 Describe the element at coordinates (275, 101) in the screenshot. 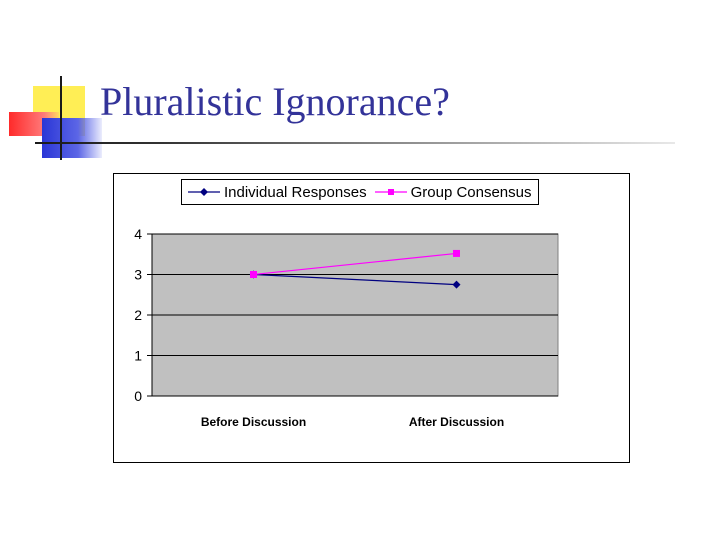

I see `slide-title: Pluralistic Ignorance?` at that location.